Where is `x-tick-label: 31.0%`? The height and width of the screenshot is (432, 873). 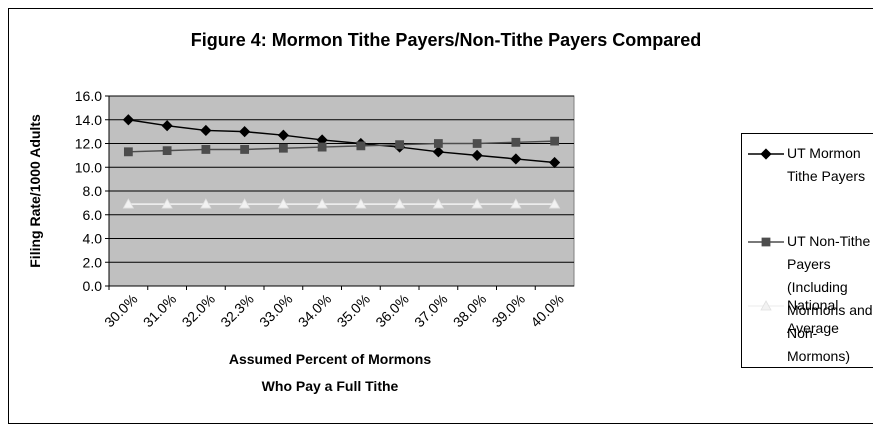
x-tick-label: 31.0% is located at coordinates (159, 310).